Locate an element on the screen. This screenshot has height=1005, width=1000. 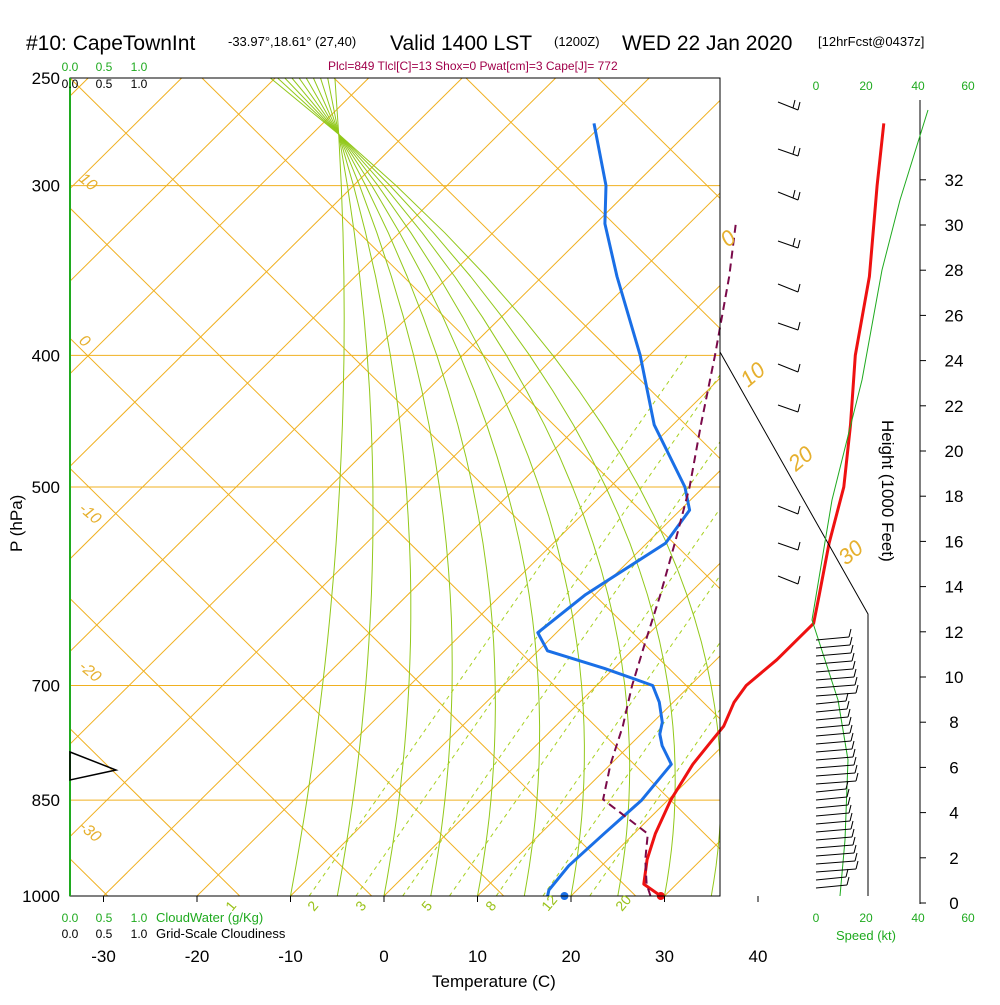
x-axis-label: Temperature (C) is located at coordinates (494, 981).